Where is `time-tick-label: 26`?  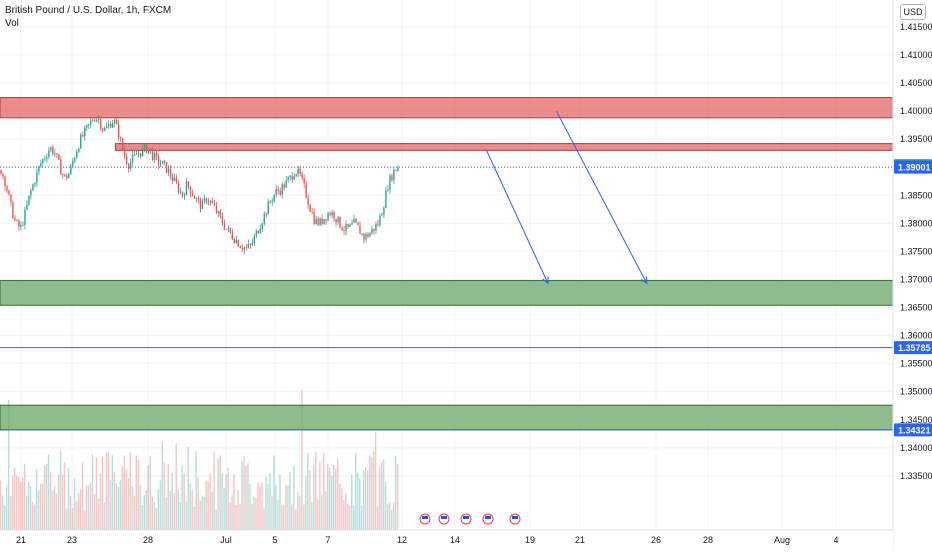 time-tick-label: 26 is located at coordinates (656, 540).